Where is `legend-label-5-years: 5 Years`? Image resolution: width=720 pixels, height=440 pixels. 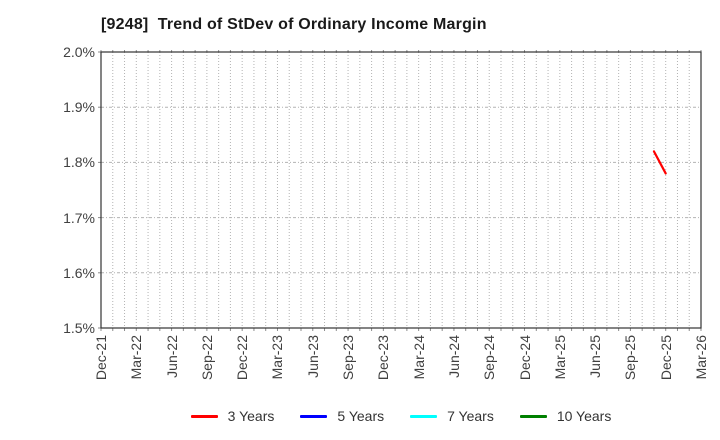 legend-label-5-years: 5 Years is located at coordinates (361, 416).